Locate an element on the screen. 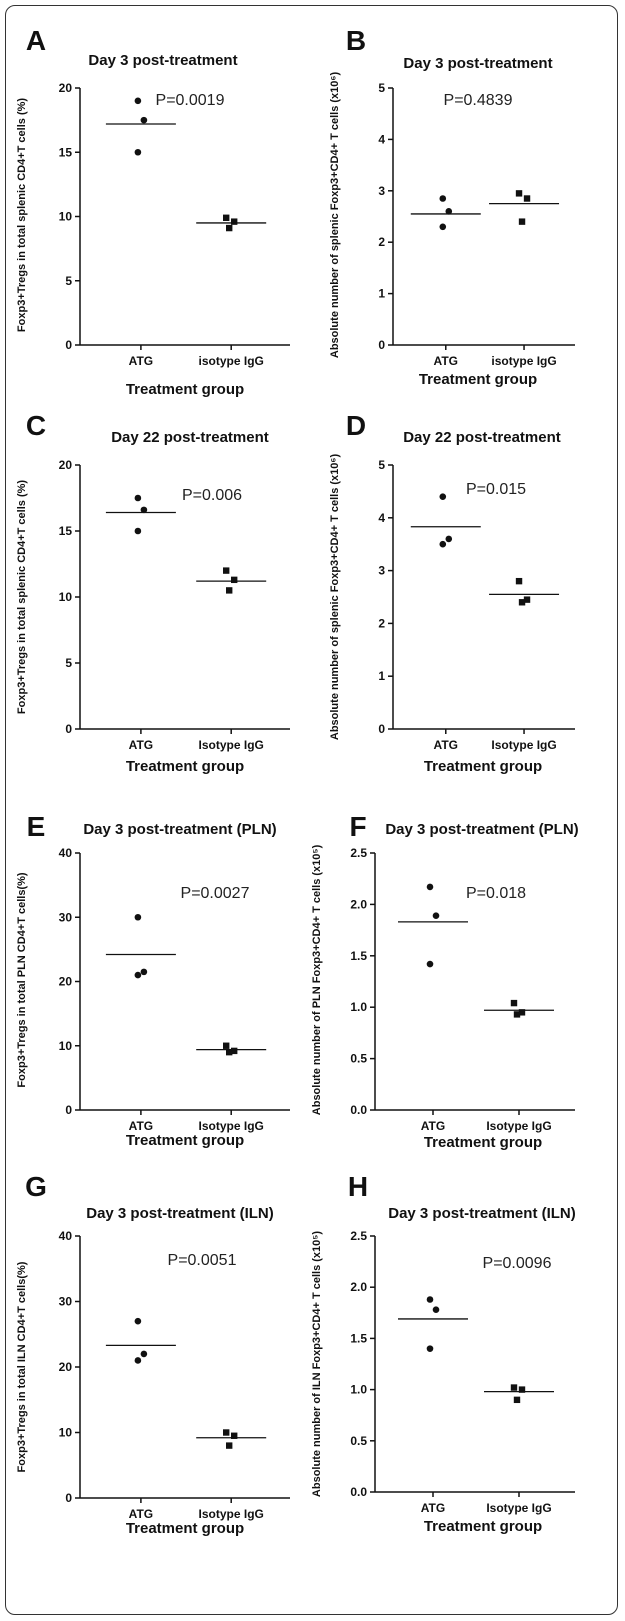  panel-title: Day 3 post-treatment is located at coordinates (477, 63).